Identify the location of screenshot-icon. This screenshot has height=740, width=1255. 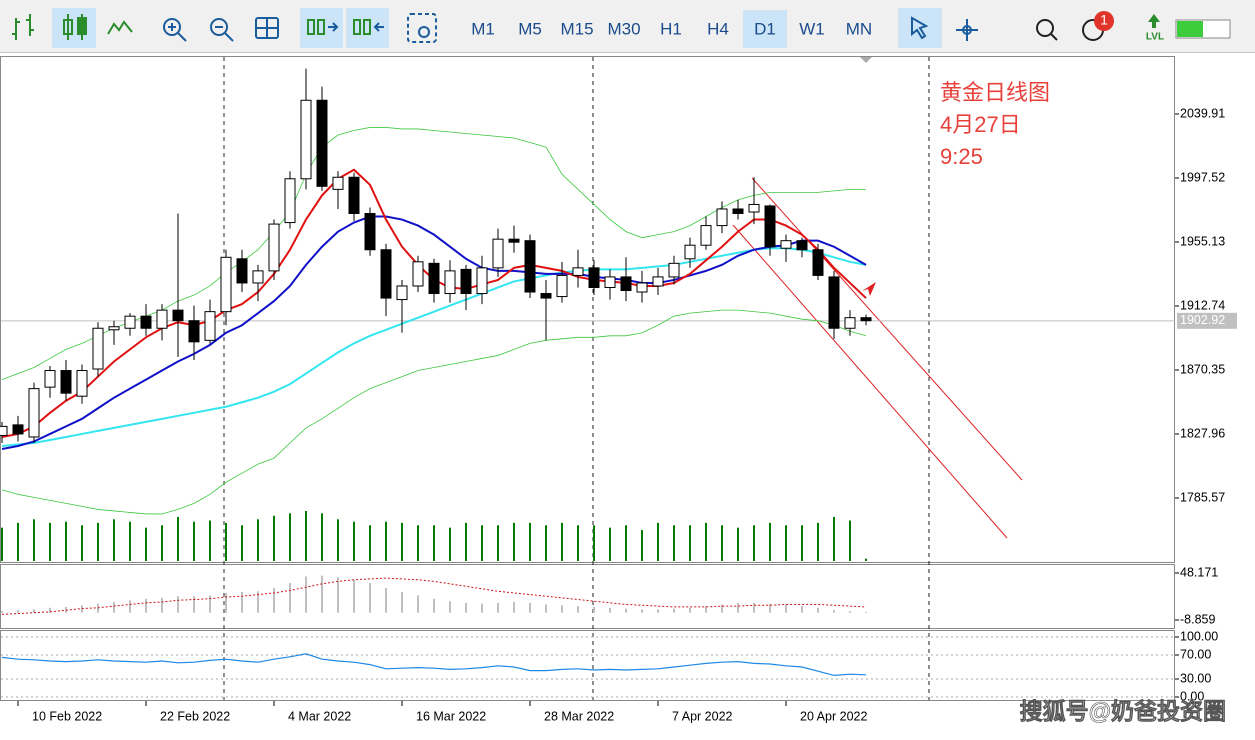
(422, 28).